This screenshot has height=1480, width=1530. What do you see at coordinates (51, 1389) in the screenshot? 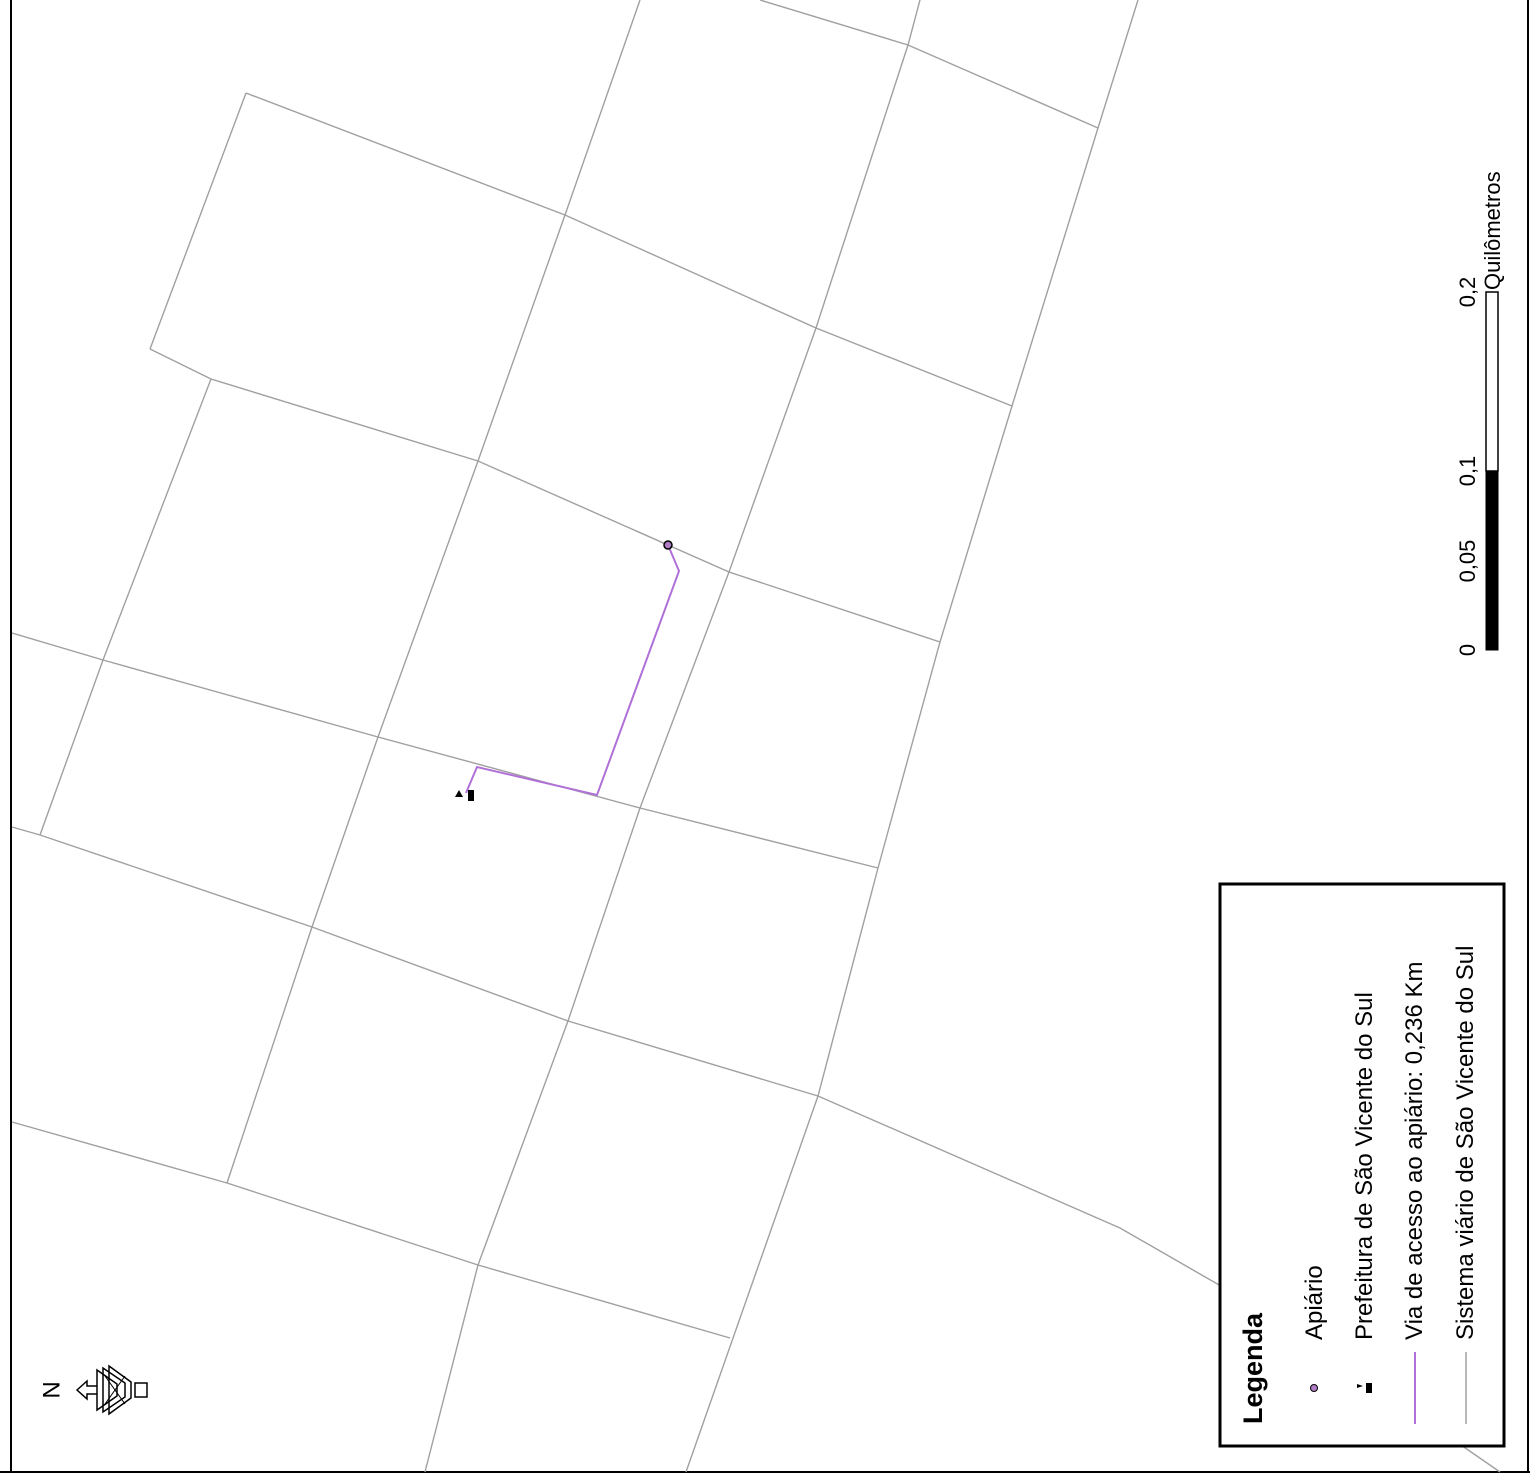
I see `north-letter: N` at bounding box center [51, 1389].